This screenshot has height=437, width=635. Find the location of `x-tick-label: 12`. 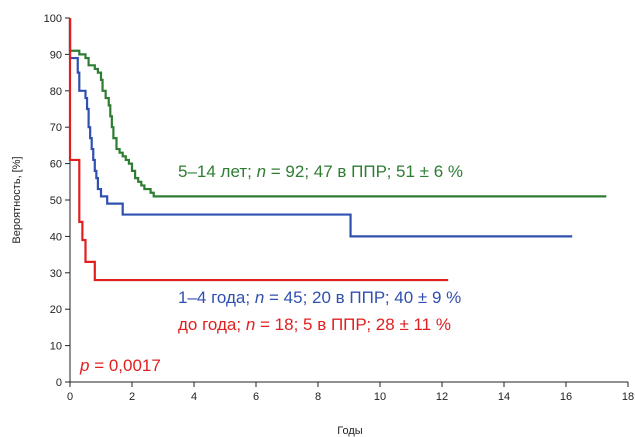

x-tick-label: 12 is located at coordinates (442, 397).